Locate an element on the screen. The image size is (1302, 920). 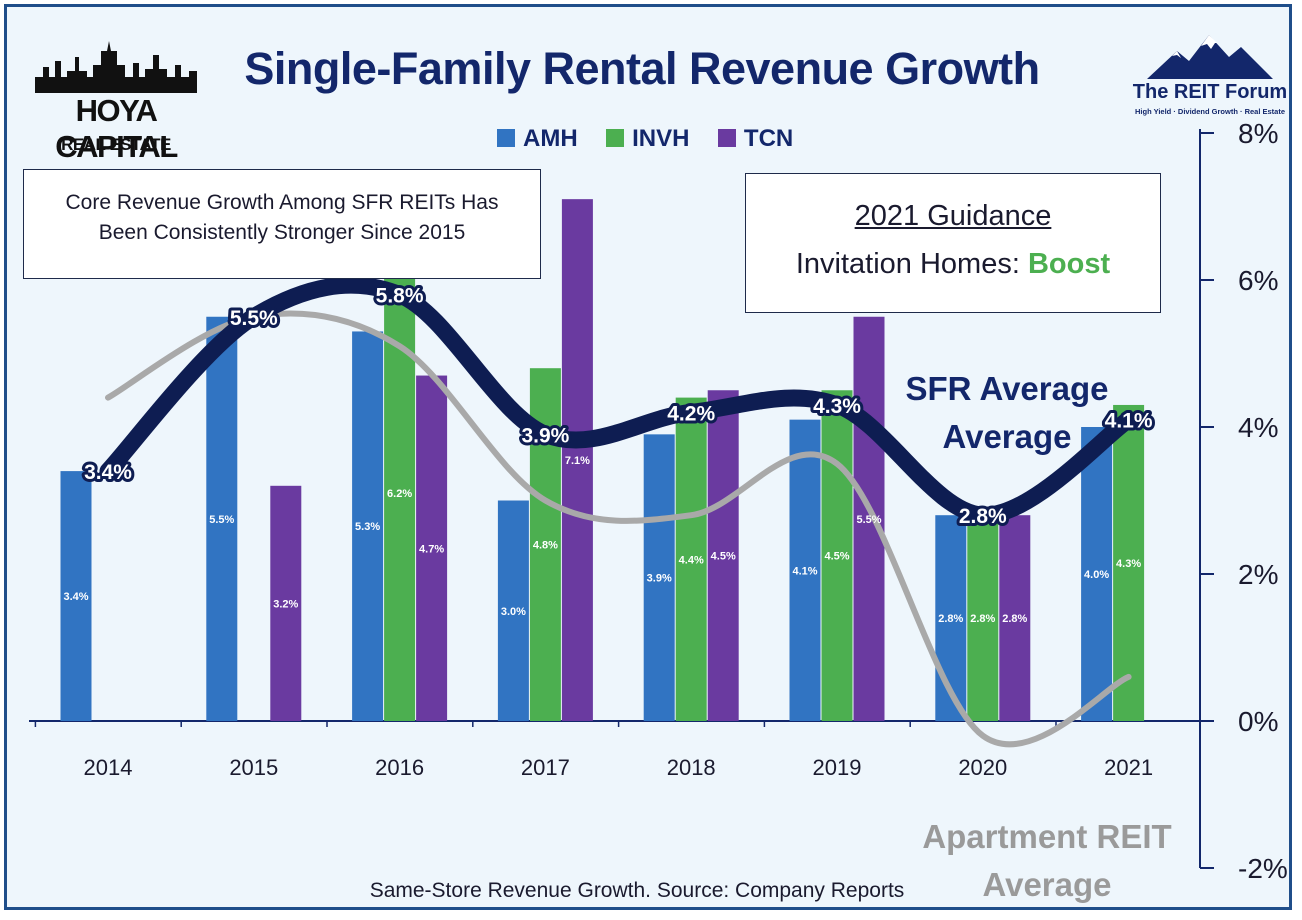
x-tick-label: 2014 is located at coordinates (108, 767).